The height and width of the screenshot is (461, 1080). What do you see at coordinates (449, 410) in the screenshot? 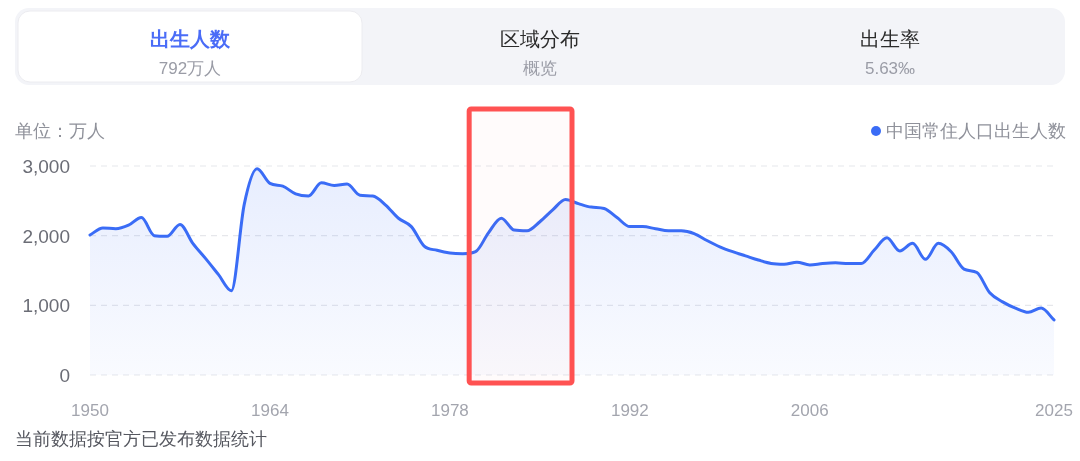
I see `x-tick-label: 1978` at bounding box center [449, 410].